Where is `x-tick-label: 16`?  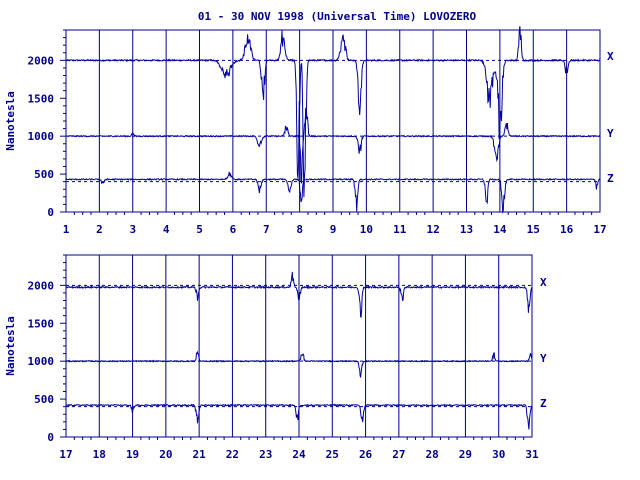 x-tick-label: 16 is located at coordinates (567, 229).